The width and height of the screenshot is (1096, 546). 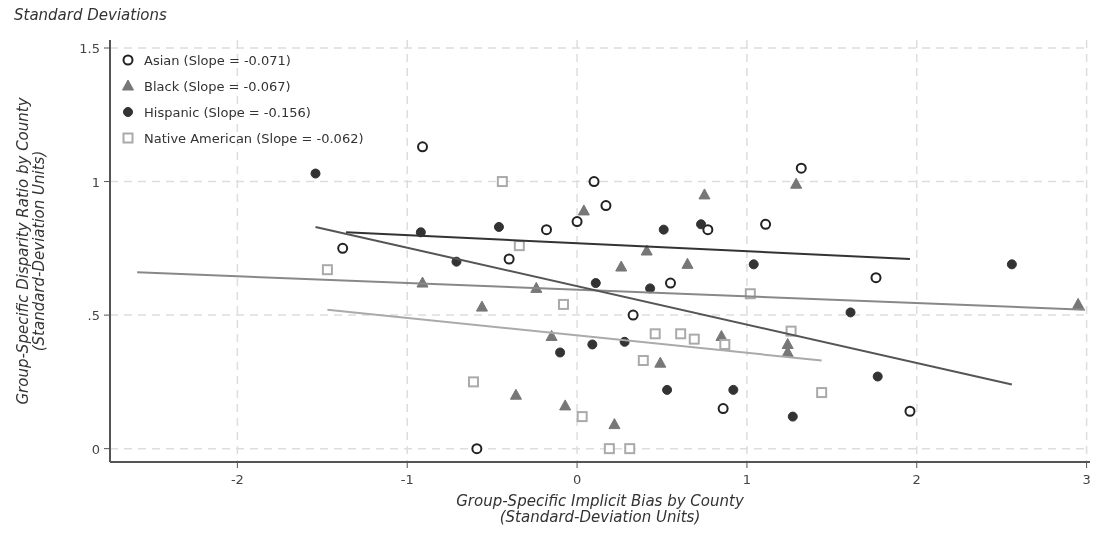 I want to click on chart-subtitle: Standard Deviations, so click(x=91, y=15).